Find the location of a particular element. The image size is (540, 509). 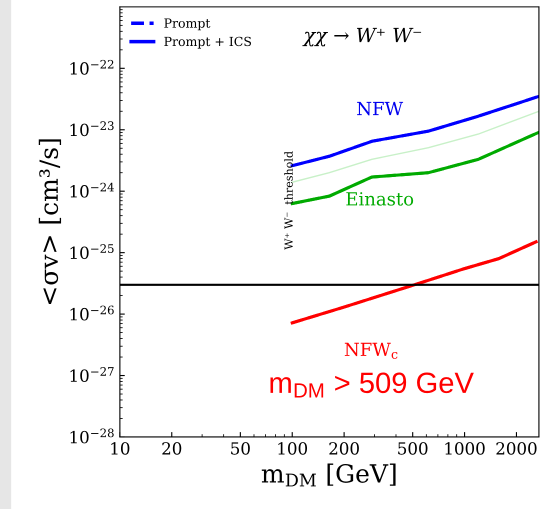

x-tick-label: 100 is located at coordinates (293, 448).